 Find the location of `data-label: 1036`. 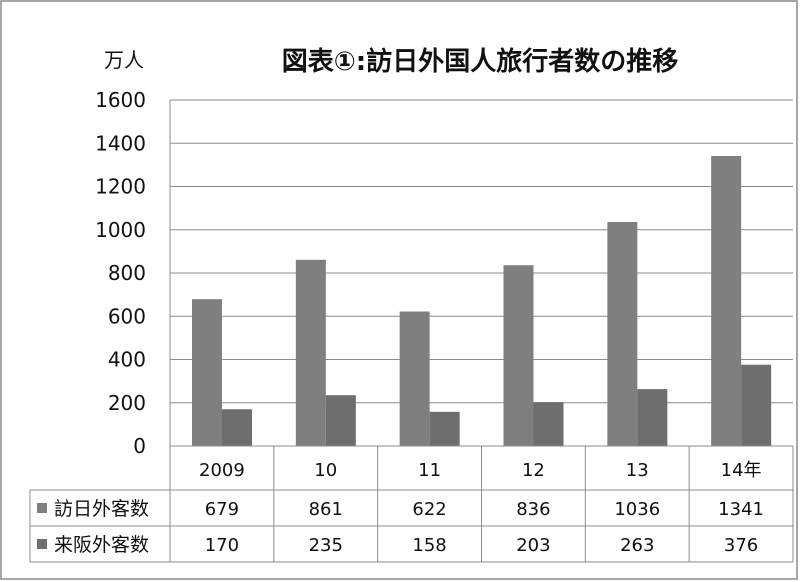

data-label: 1036 is located at coordinates (637, 509).